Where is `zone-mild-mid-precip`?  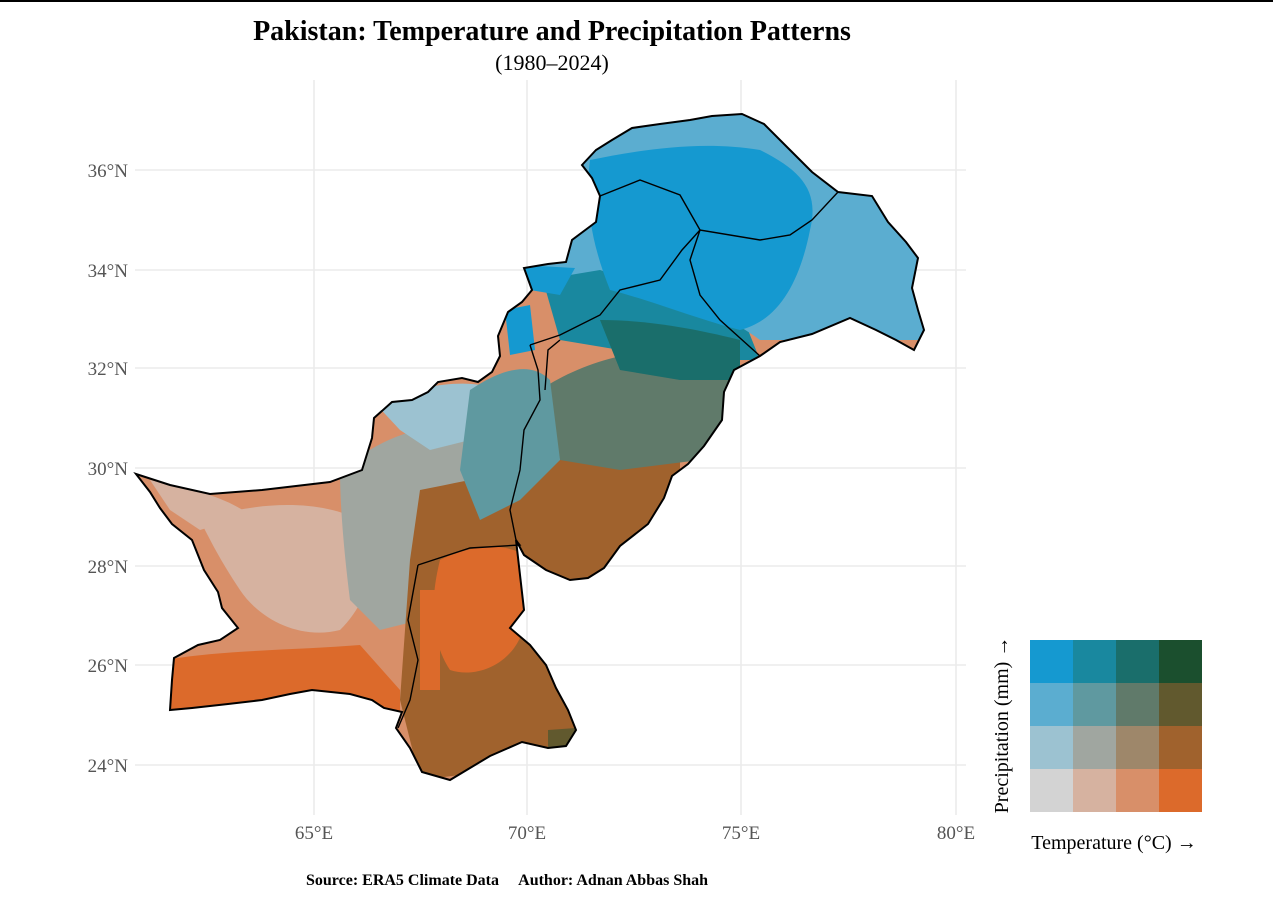
zone-mild-mid-precip is located at coordinates (410, 528).